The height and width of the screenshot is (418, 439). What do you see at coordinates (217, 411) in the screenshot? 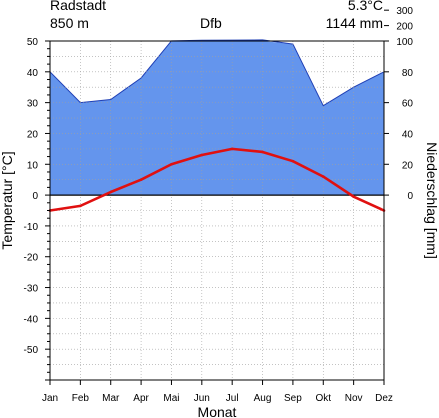
I see `x-axis-title: Monat` at bounding box center [217, 411].